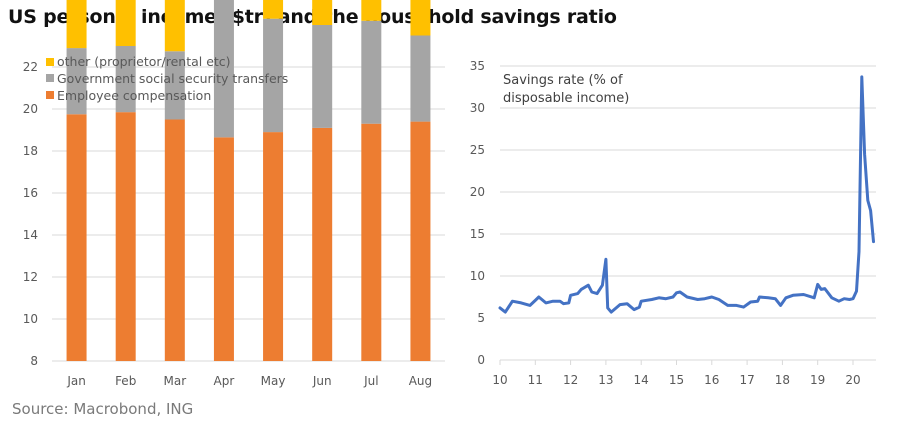  I want to click on income-y-tick-label: 14, so click(30, 235).